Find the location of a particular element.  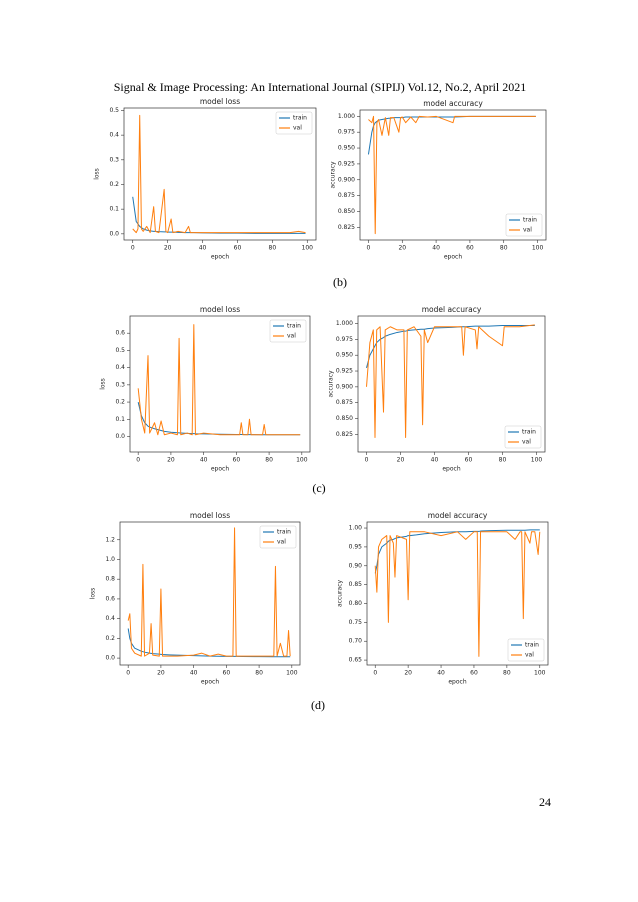

y-tick-label: 0.5 is located at coordinates (120, 350).